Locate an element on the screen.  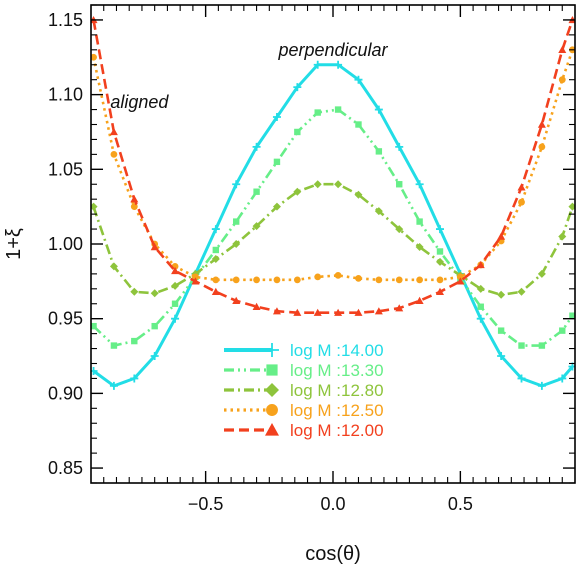
legend-item: log M :13.30 is located at coordinates (304, 370).